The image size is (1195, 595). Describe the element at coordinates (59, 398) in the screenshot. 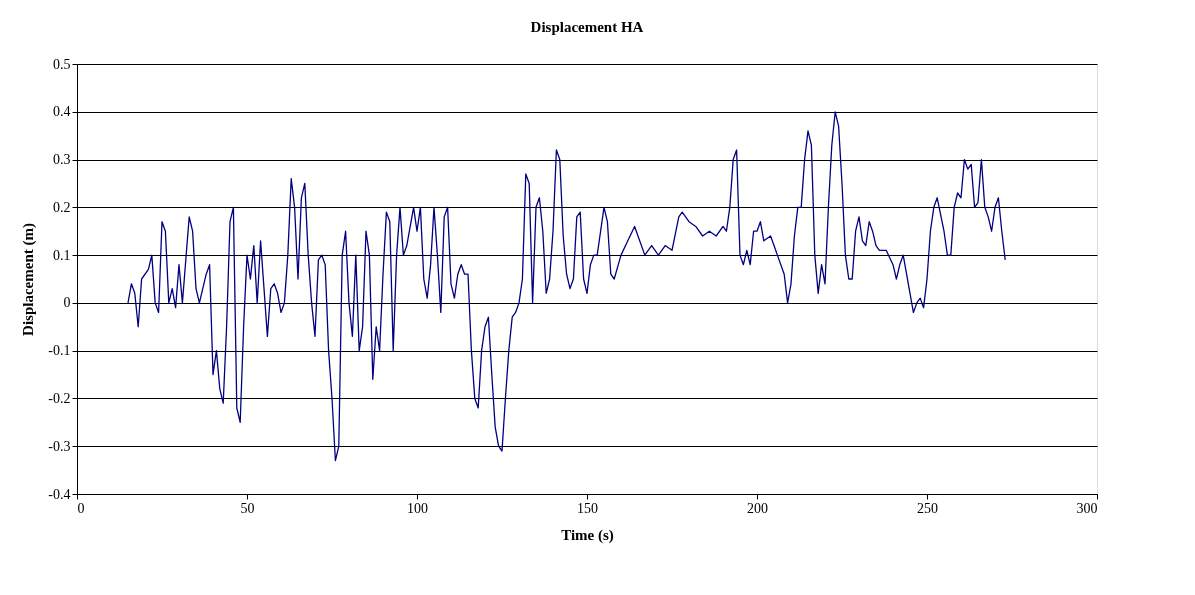

I see `y-tick-label: -0.2` at that location.